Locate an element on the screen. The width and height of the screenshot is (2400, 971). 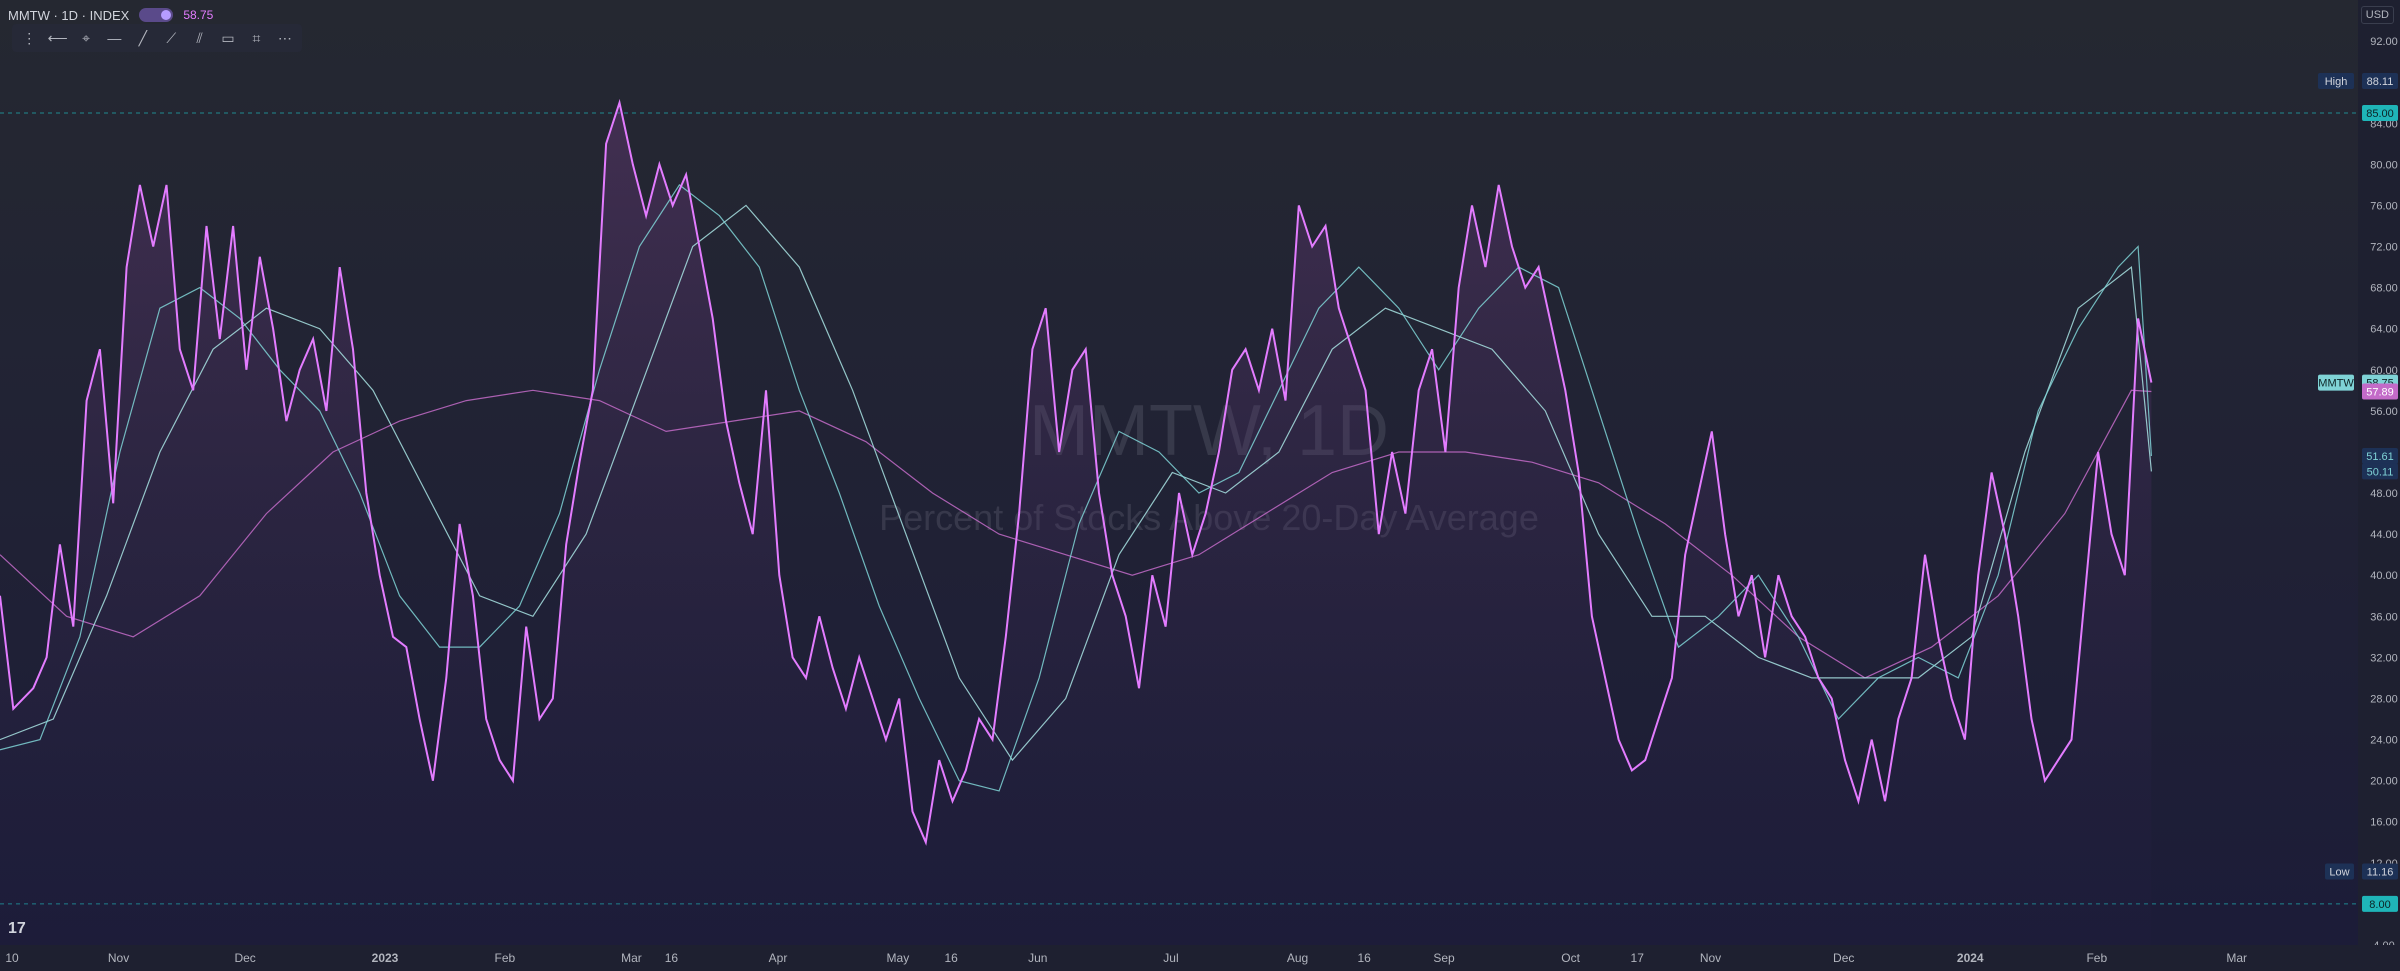
more-icon: ⋯ is located at coordinates (284, 37).